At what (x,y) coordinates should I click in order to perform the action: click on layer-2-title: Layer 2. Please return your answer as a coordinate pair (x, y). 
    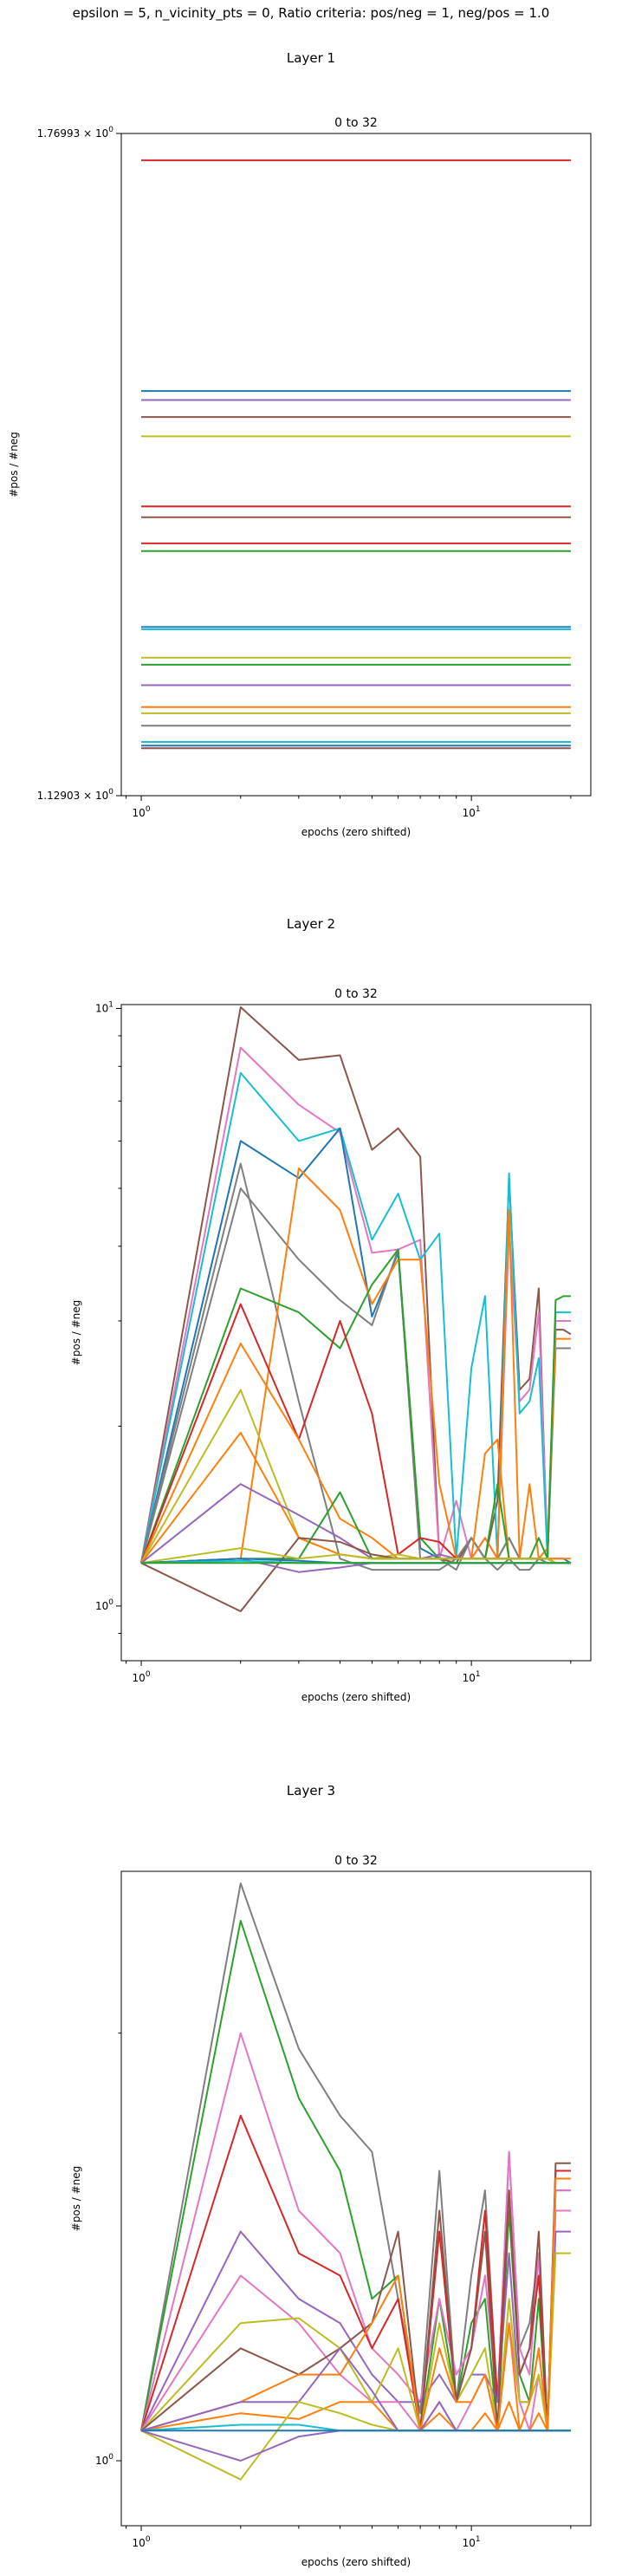
    Looking at the image, I should click on (311, 924).